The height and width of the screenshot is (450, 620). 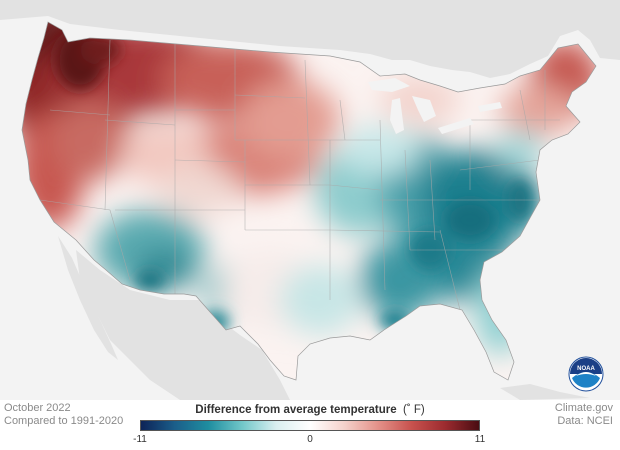 What do you see at coordinates (64, 421) in the screenshot?
I see `baseline-label: Compared to 1991-2020` at bounding box center [64, 421].